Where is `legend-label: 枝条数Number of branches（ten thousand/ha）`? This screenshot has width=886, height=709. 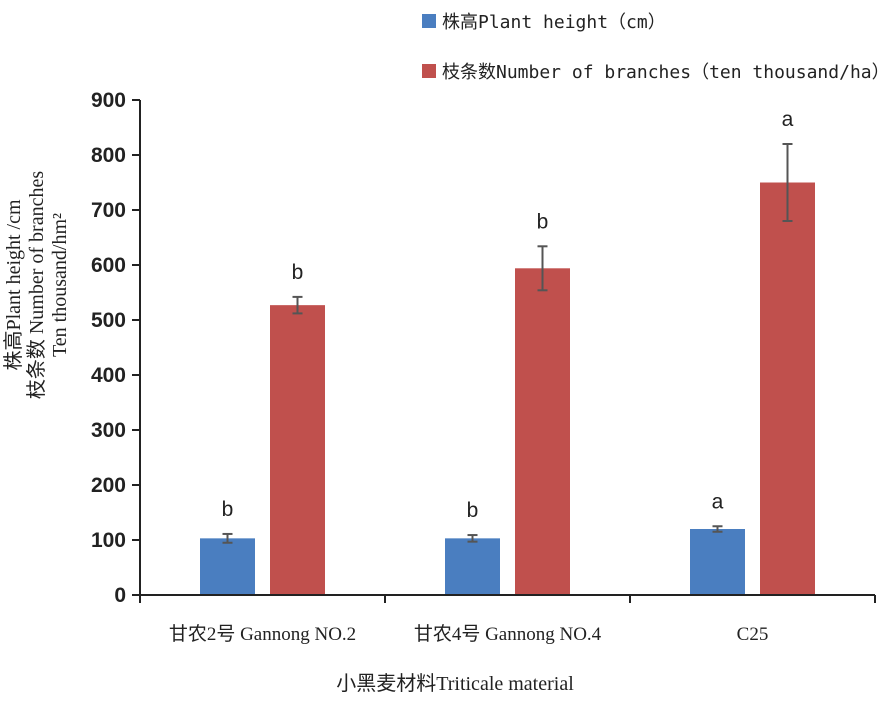 legend-label: 枝条数Number of branches（ten thousand/ha） is located at coordinates (664, 72).